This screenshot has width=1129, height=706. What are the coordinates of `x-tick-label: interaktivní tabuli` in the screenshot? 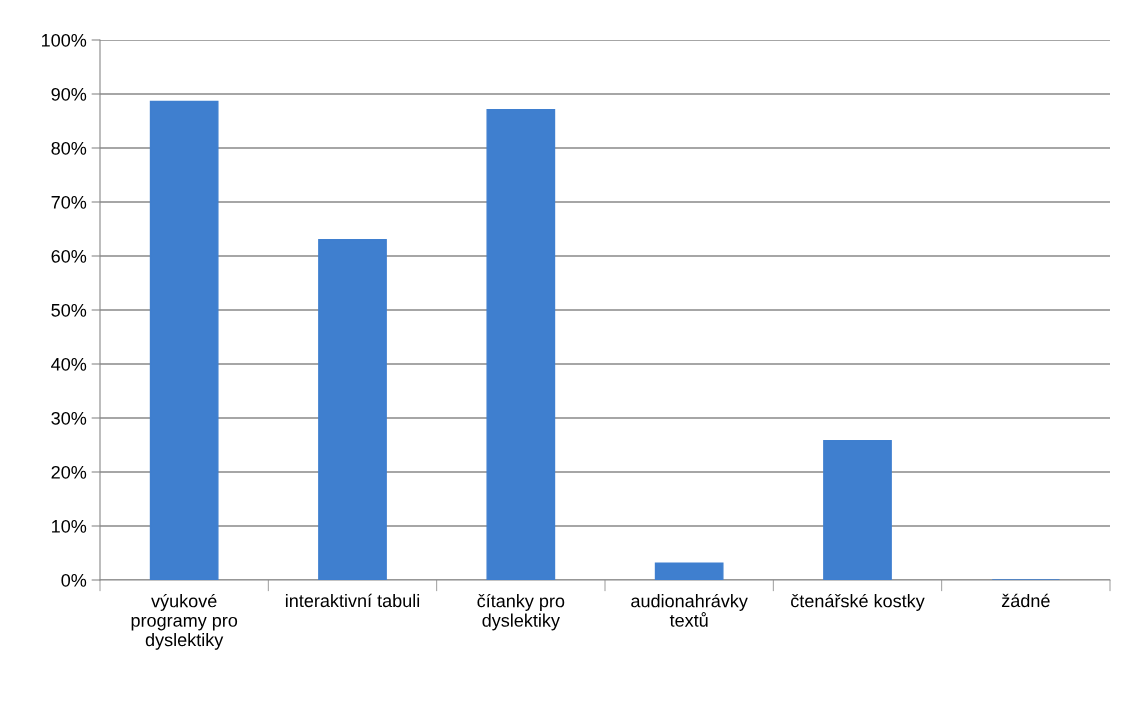 It's located at (352, 600).